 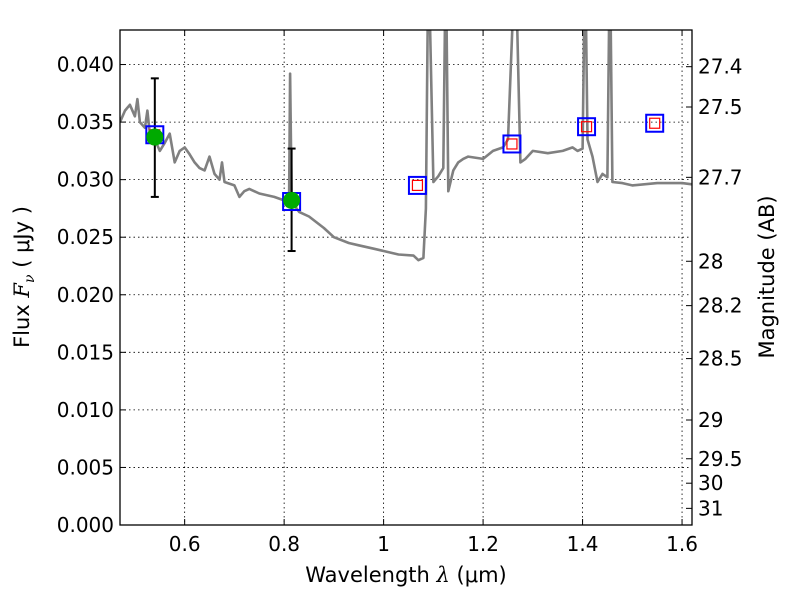 I want to click on x-tick-label: 1.2, so click(x=483, y=544).